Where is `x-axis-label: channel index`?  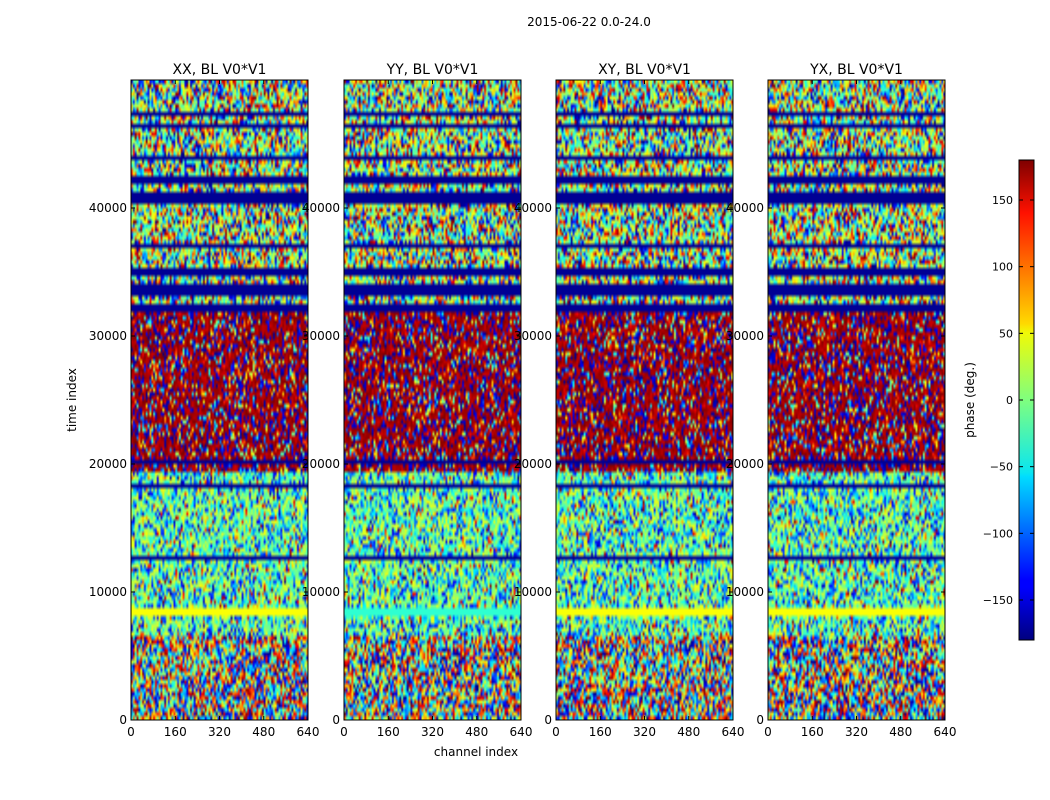 x-axis-label: channel index is located at coordinates (476, 752).